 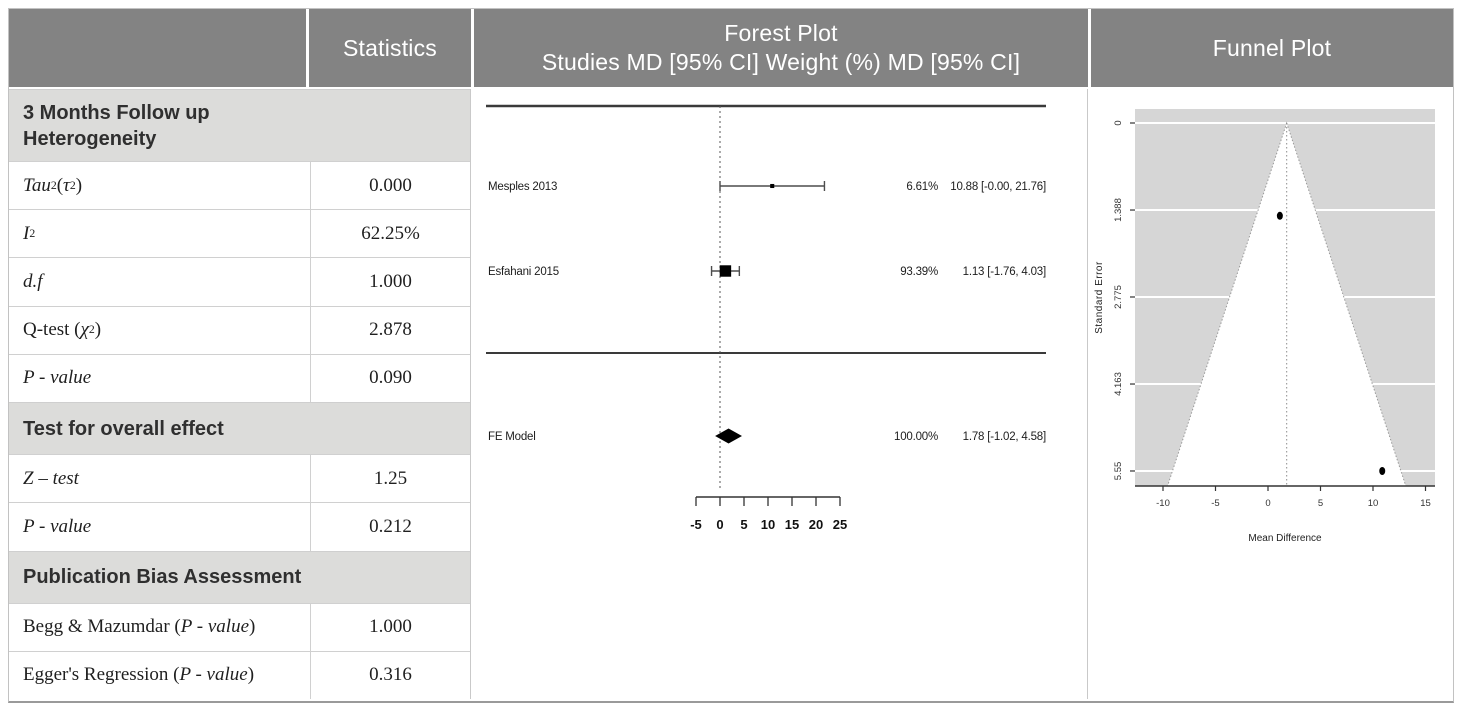 I want to click on section-header: 3 Months Follow up Heterogeneity, so click(x=239, y=125).